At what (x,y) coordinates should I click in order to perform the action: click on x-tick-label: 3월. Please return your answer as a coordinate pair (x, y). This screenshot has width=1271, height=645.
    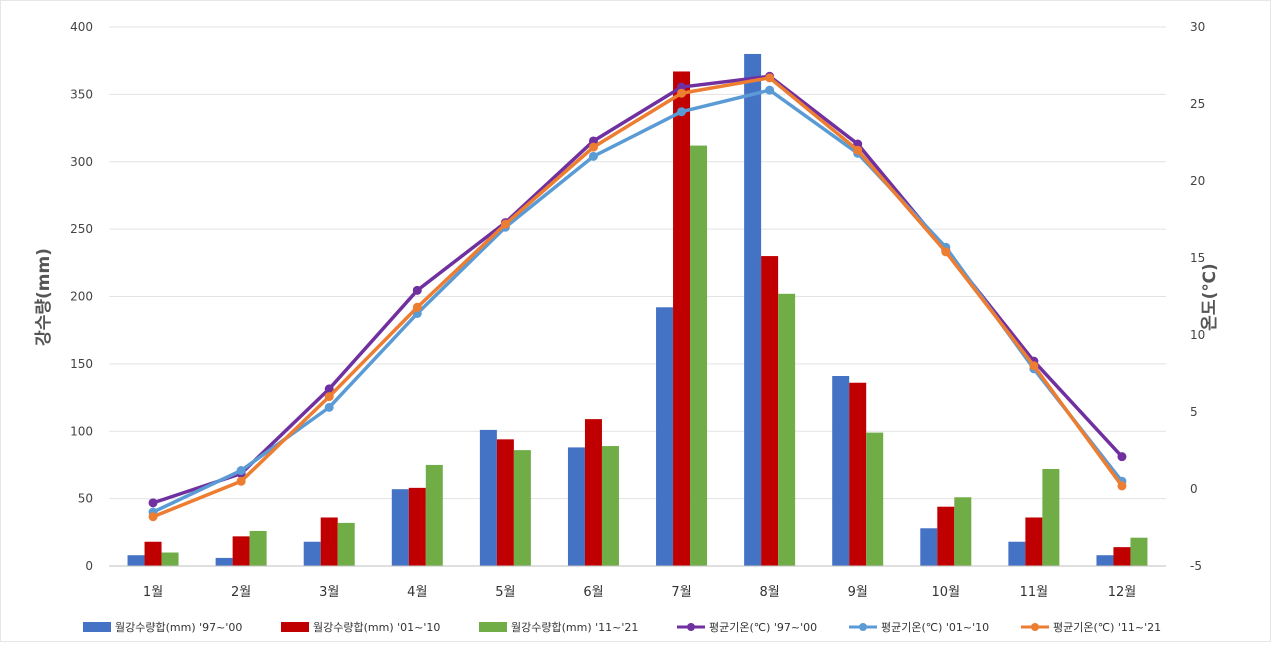
    Looking at the image, I should click on (329, 592).